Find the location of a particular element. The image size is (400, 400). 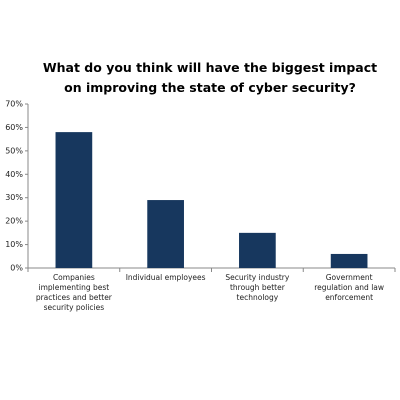

y-tick-label: 0% is located at coordinates (16, 268).